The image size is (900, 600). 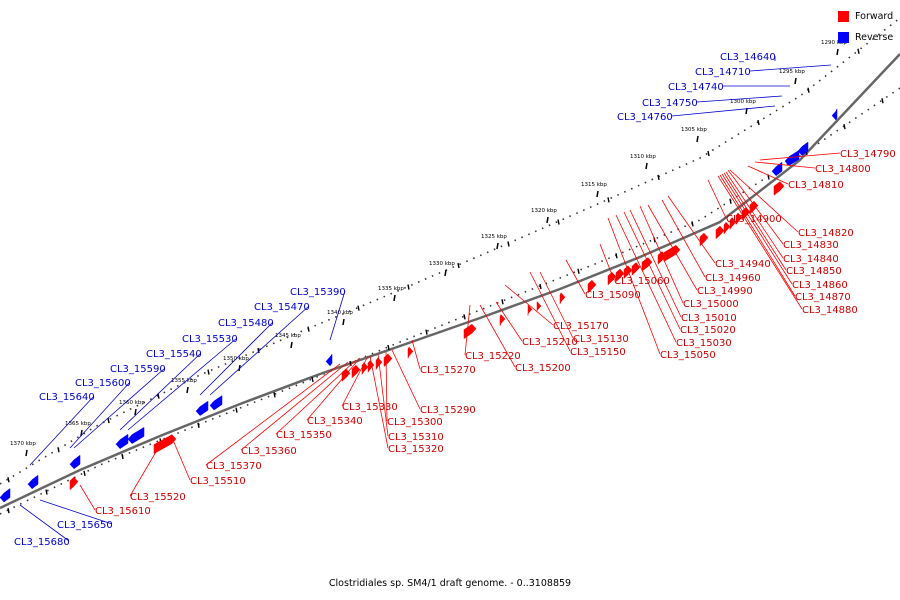 I want to click on reverse-gene-label: CL3_15480, so click(x=246, y=323).